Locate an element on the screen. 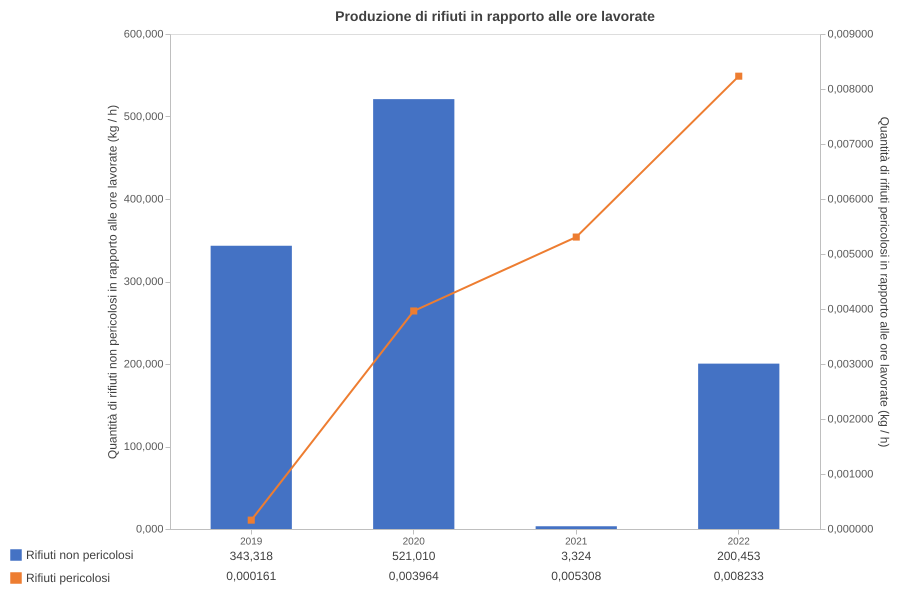 Image resolution: width=922 pixels, height=610 pixels. y-tick-label: 600,000 is located at coordinates (144, 34).